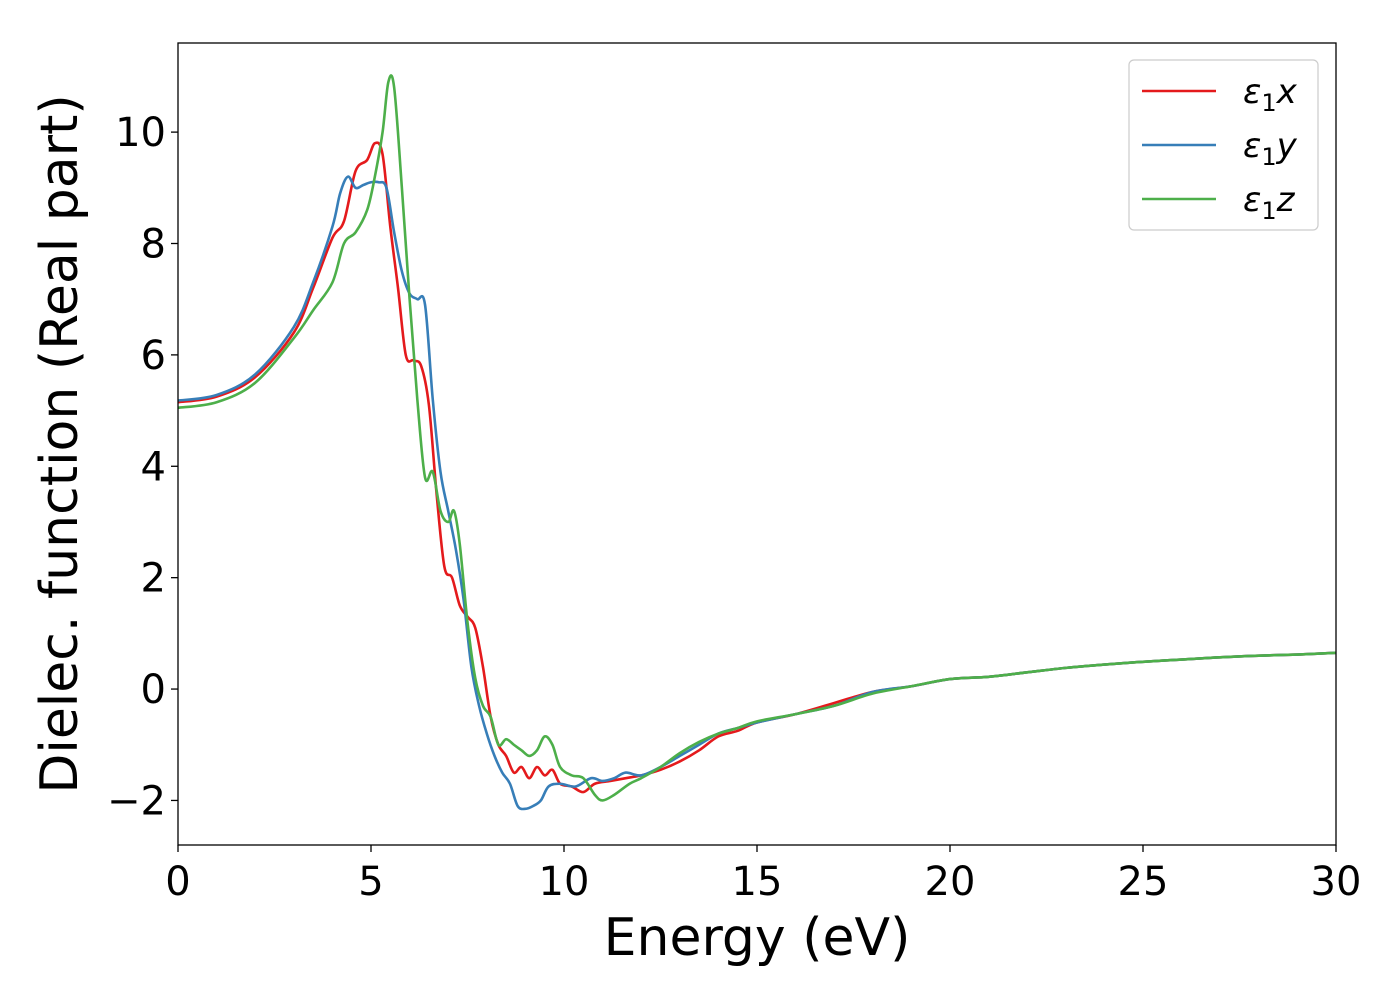 This screenshot has height=1000, width=1400. What do you see at coordinates (153, 356) in the screenshot?
I see `y-tick-label: 6` at bounding box center [153, 356].